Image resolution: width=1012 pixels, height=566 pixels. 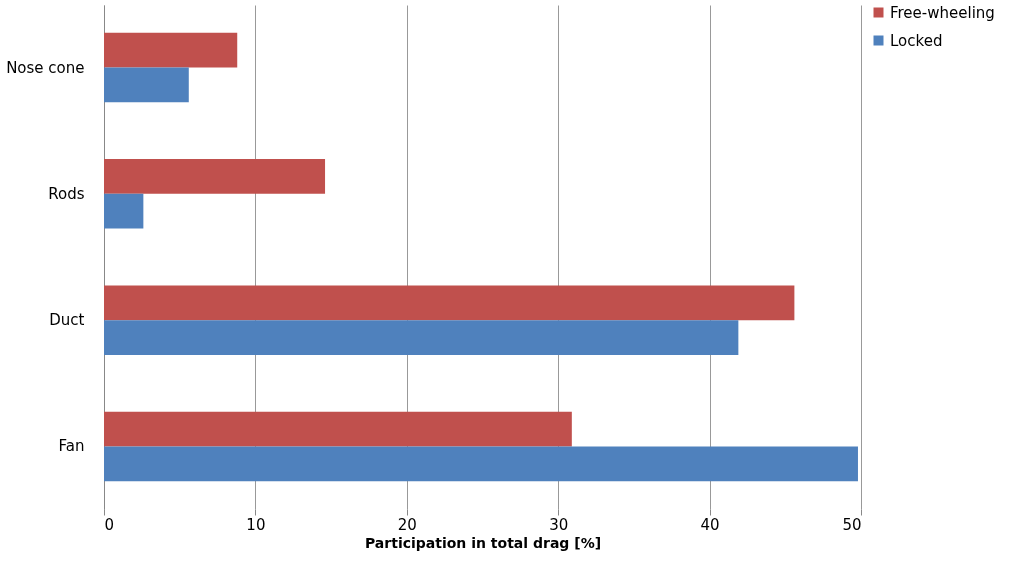 What do you see at coordinates (256, 524) in the screenshot?
I see `x-tick-label: 10` at bounding box center [256, 524].